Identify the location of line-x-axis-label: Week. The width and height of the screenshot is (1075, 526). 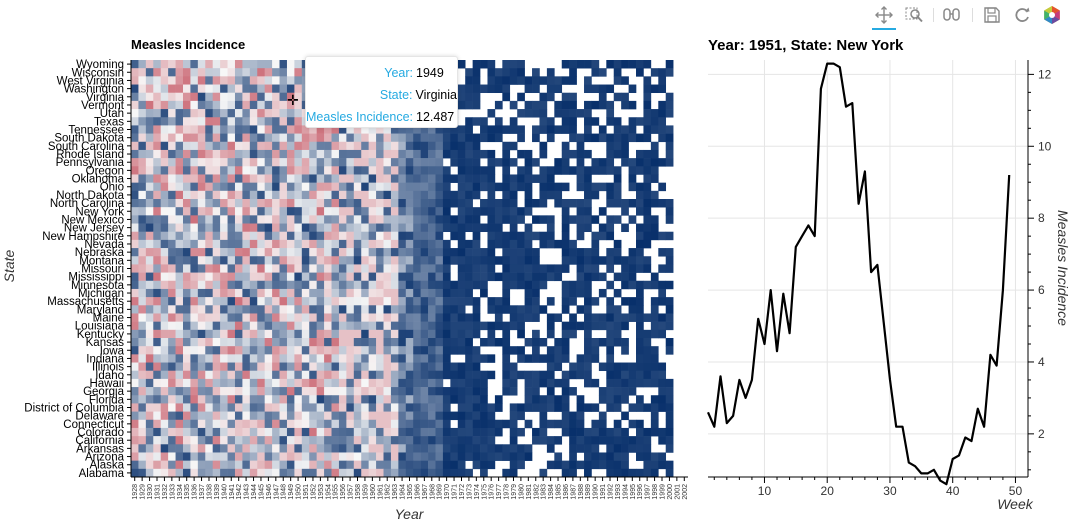
(1015, 504).